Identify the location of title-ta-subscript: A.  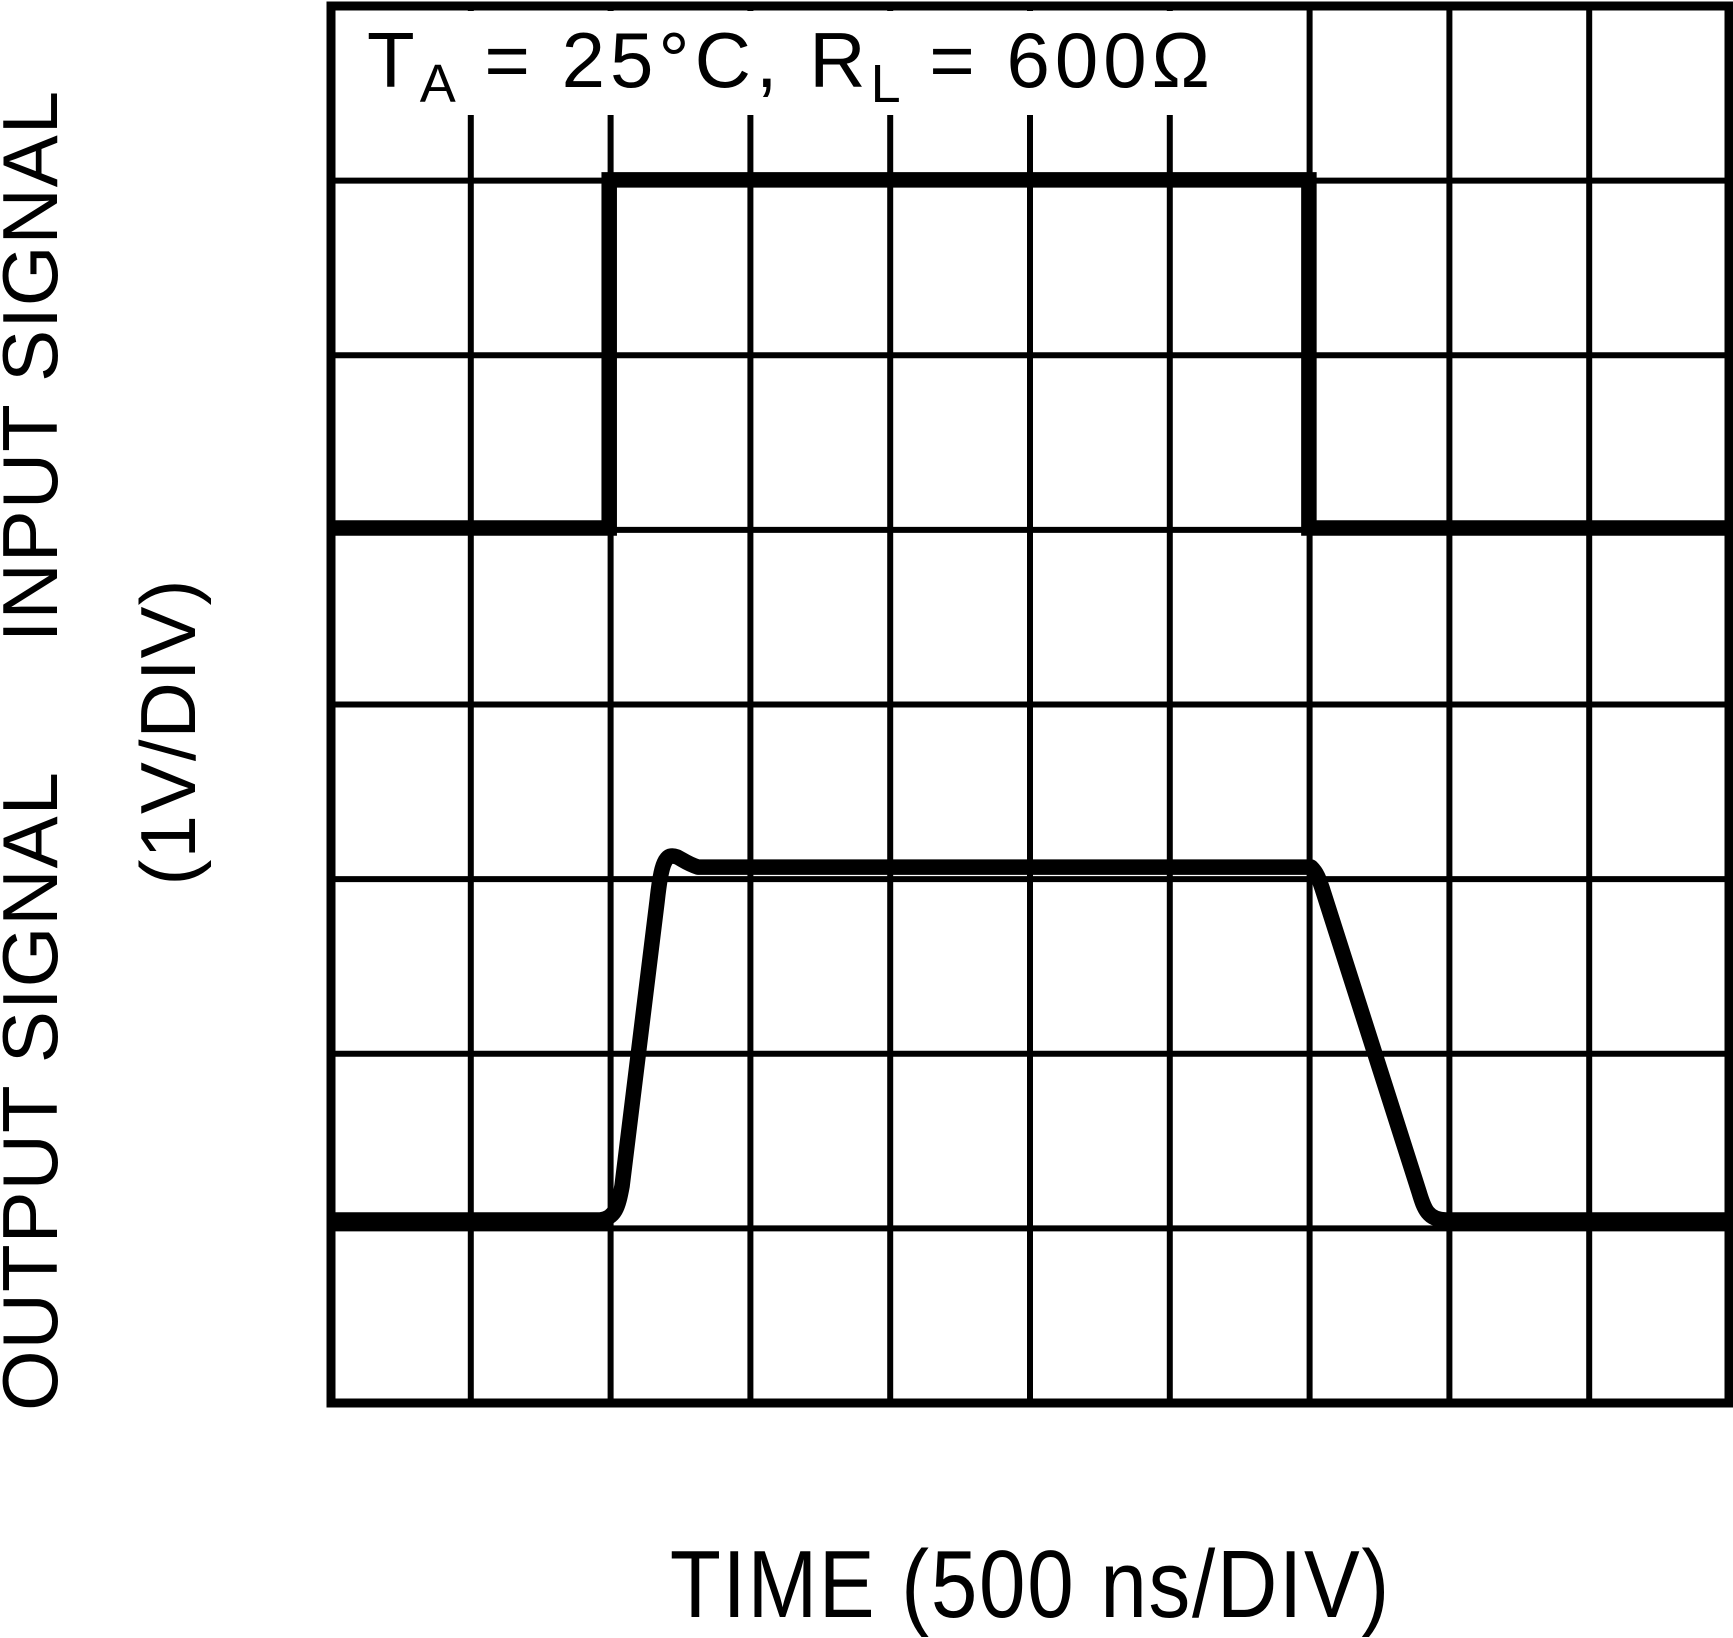
(438, 84).